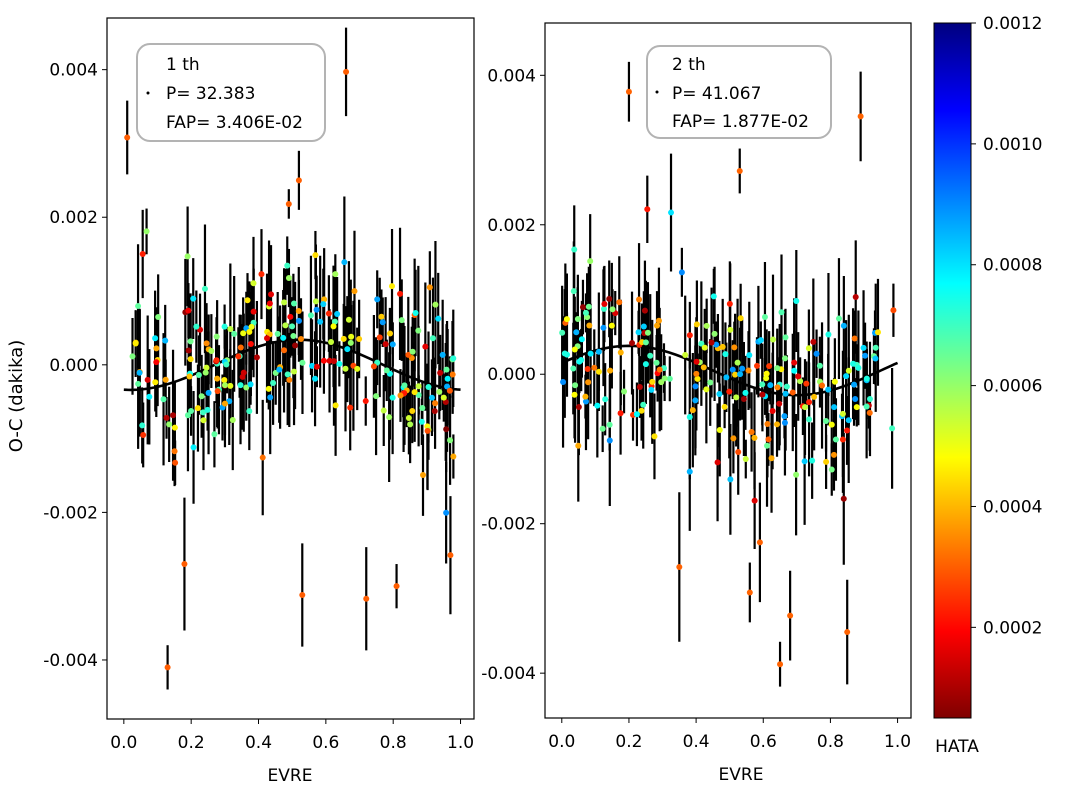 The width and height of the screenshot is (1066, 792). I want to click on legend-line-2: P= 41.067, so click(716, 94).